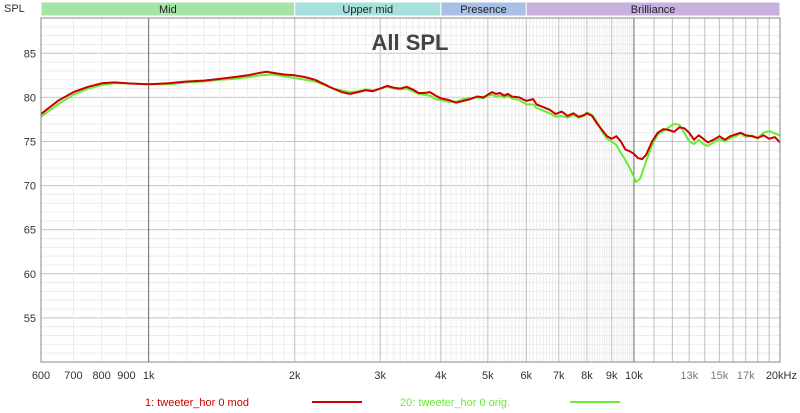 The width and height of the screenshot is (800, 413). What do you see at coordinates (781, 376) in the screenshot?
I see `x-tick-label: 20kHz` at bounding box center [781, 376].